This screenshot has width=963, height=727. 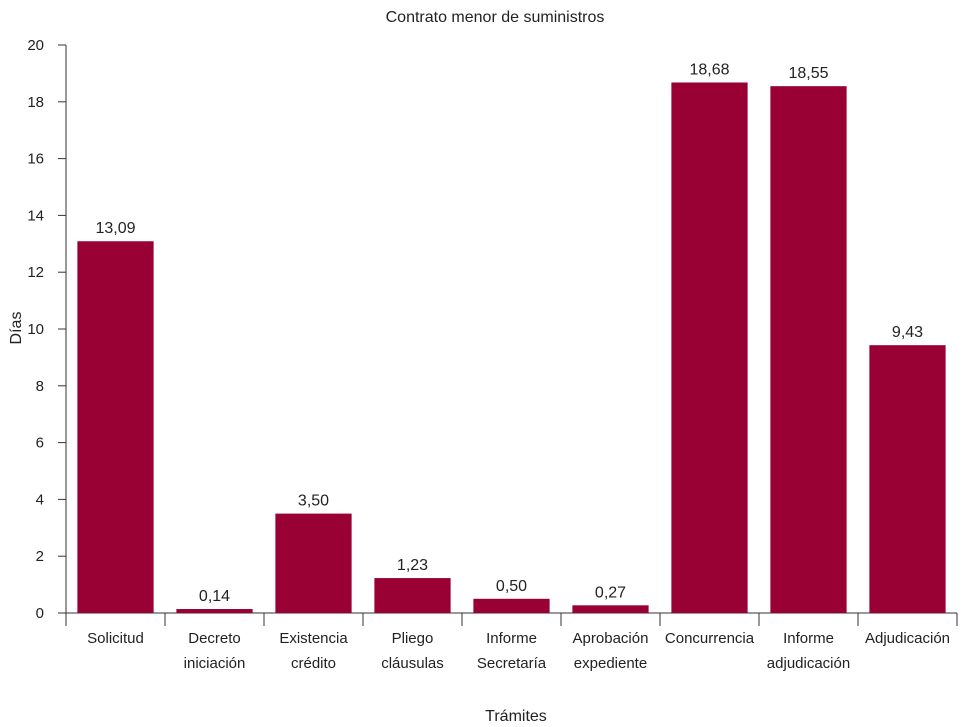 I want to click on y-tick-label: 18, so click(x=35, y=102).